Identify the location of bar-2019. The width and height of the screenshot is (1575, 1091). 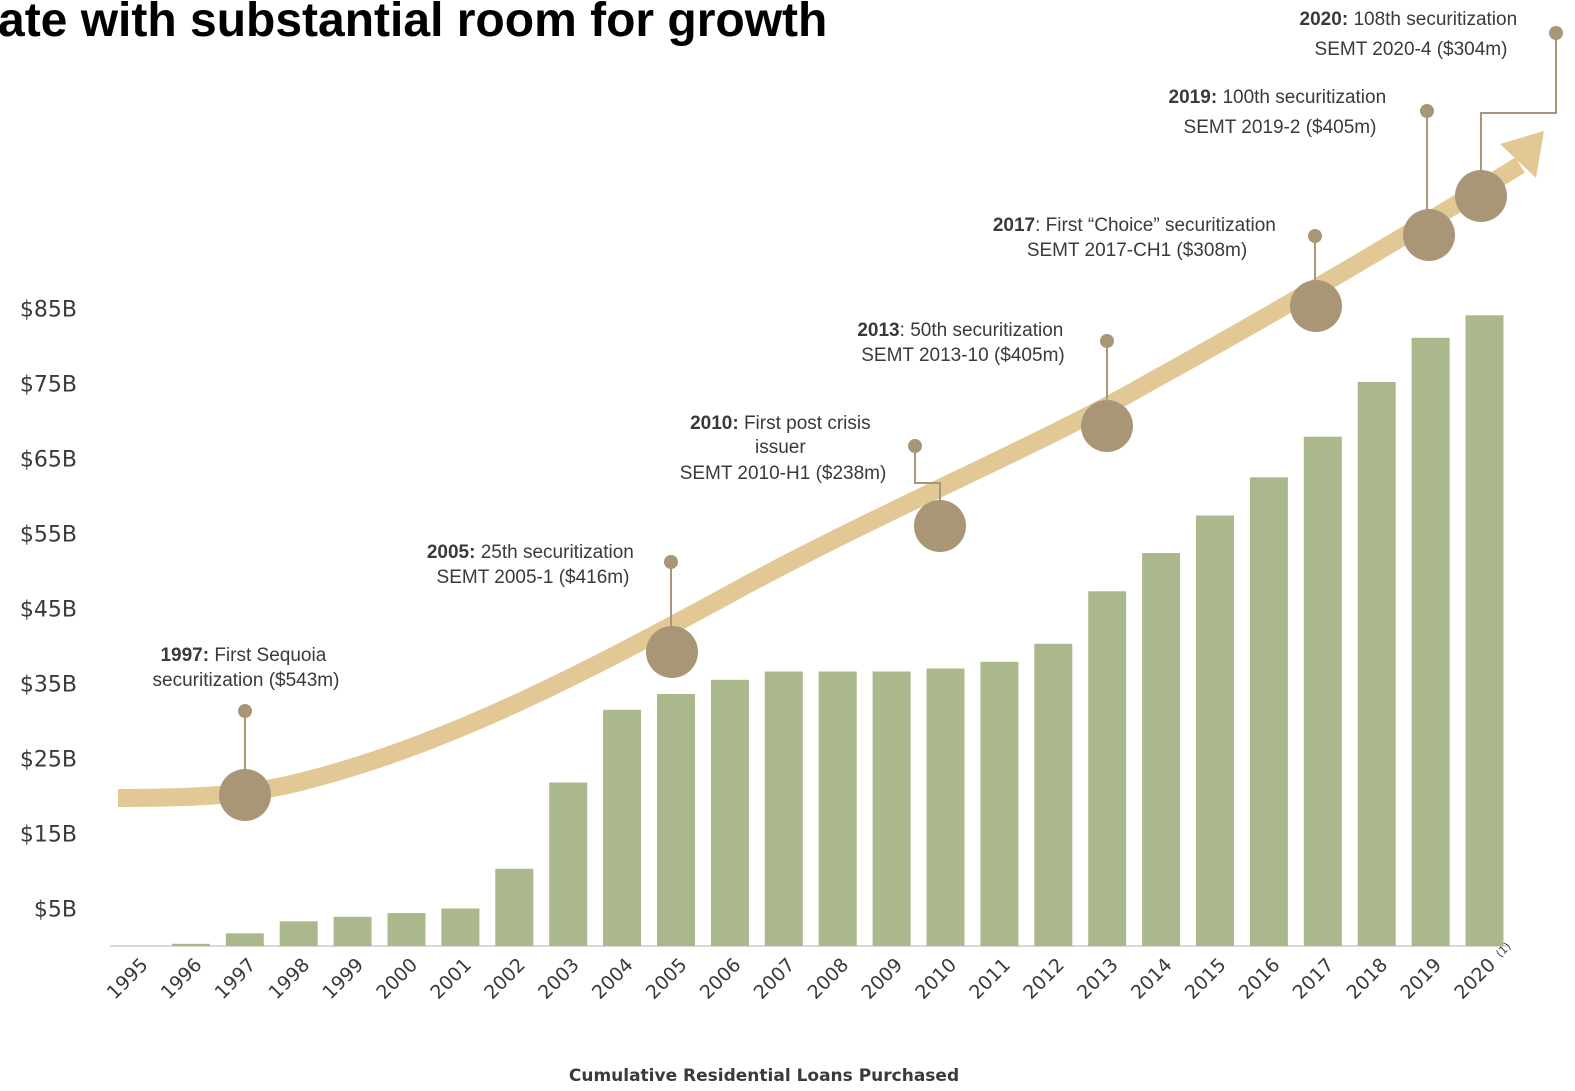
(1430, 642).